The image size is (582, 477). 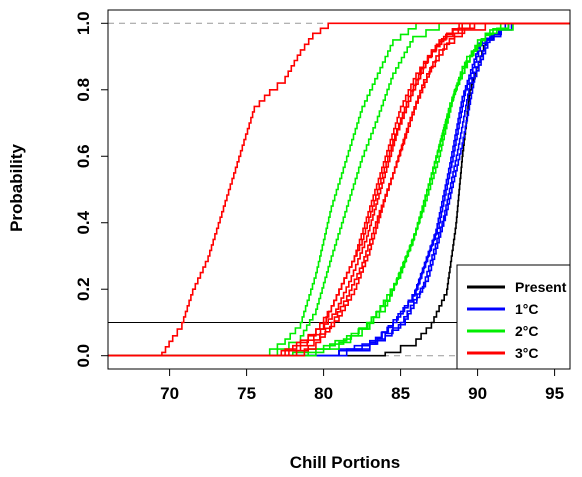 What do you see at coordinates (83, 222) in the screenshot?
I see `y-tick-label: 0.4` at bounding box center [83, 222].